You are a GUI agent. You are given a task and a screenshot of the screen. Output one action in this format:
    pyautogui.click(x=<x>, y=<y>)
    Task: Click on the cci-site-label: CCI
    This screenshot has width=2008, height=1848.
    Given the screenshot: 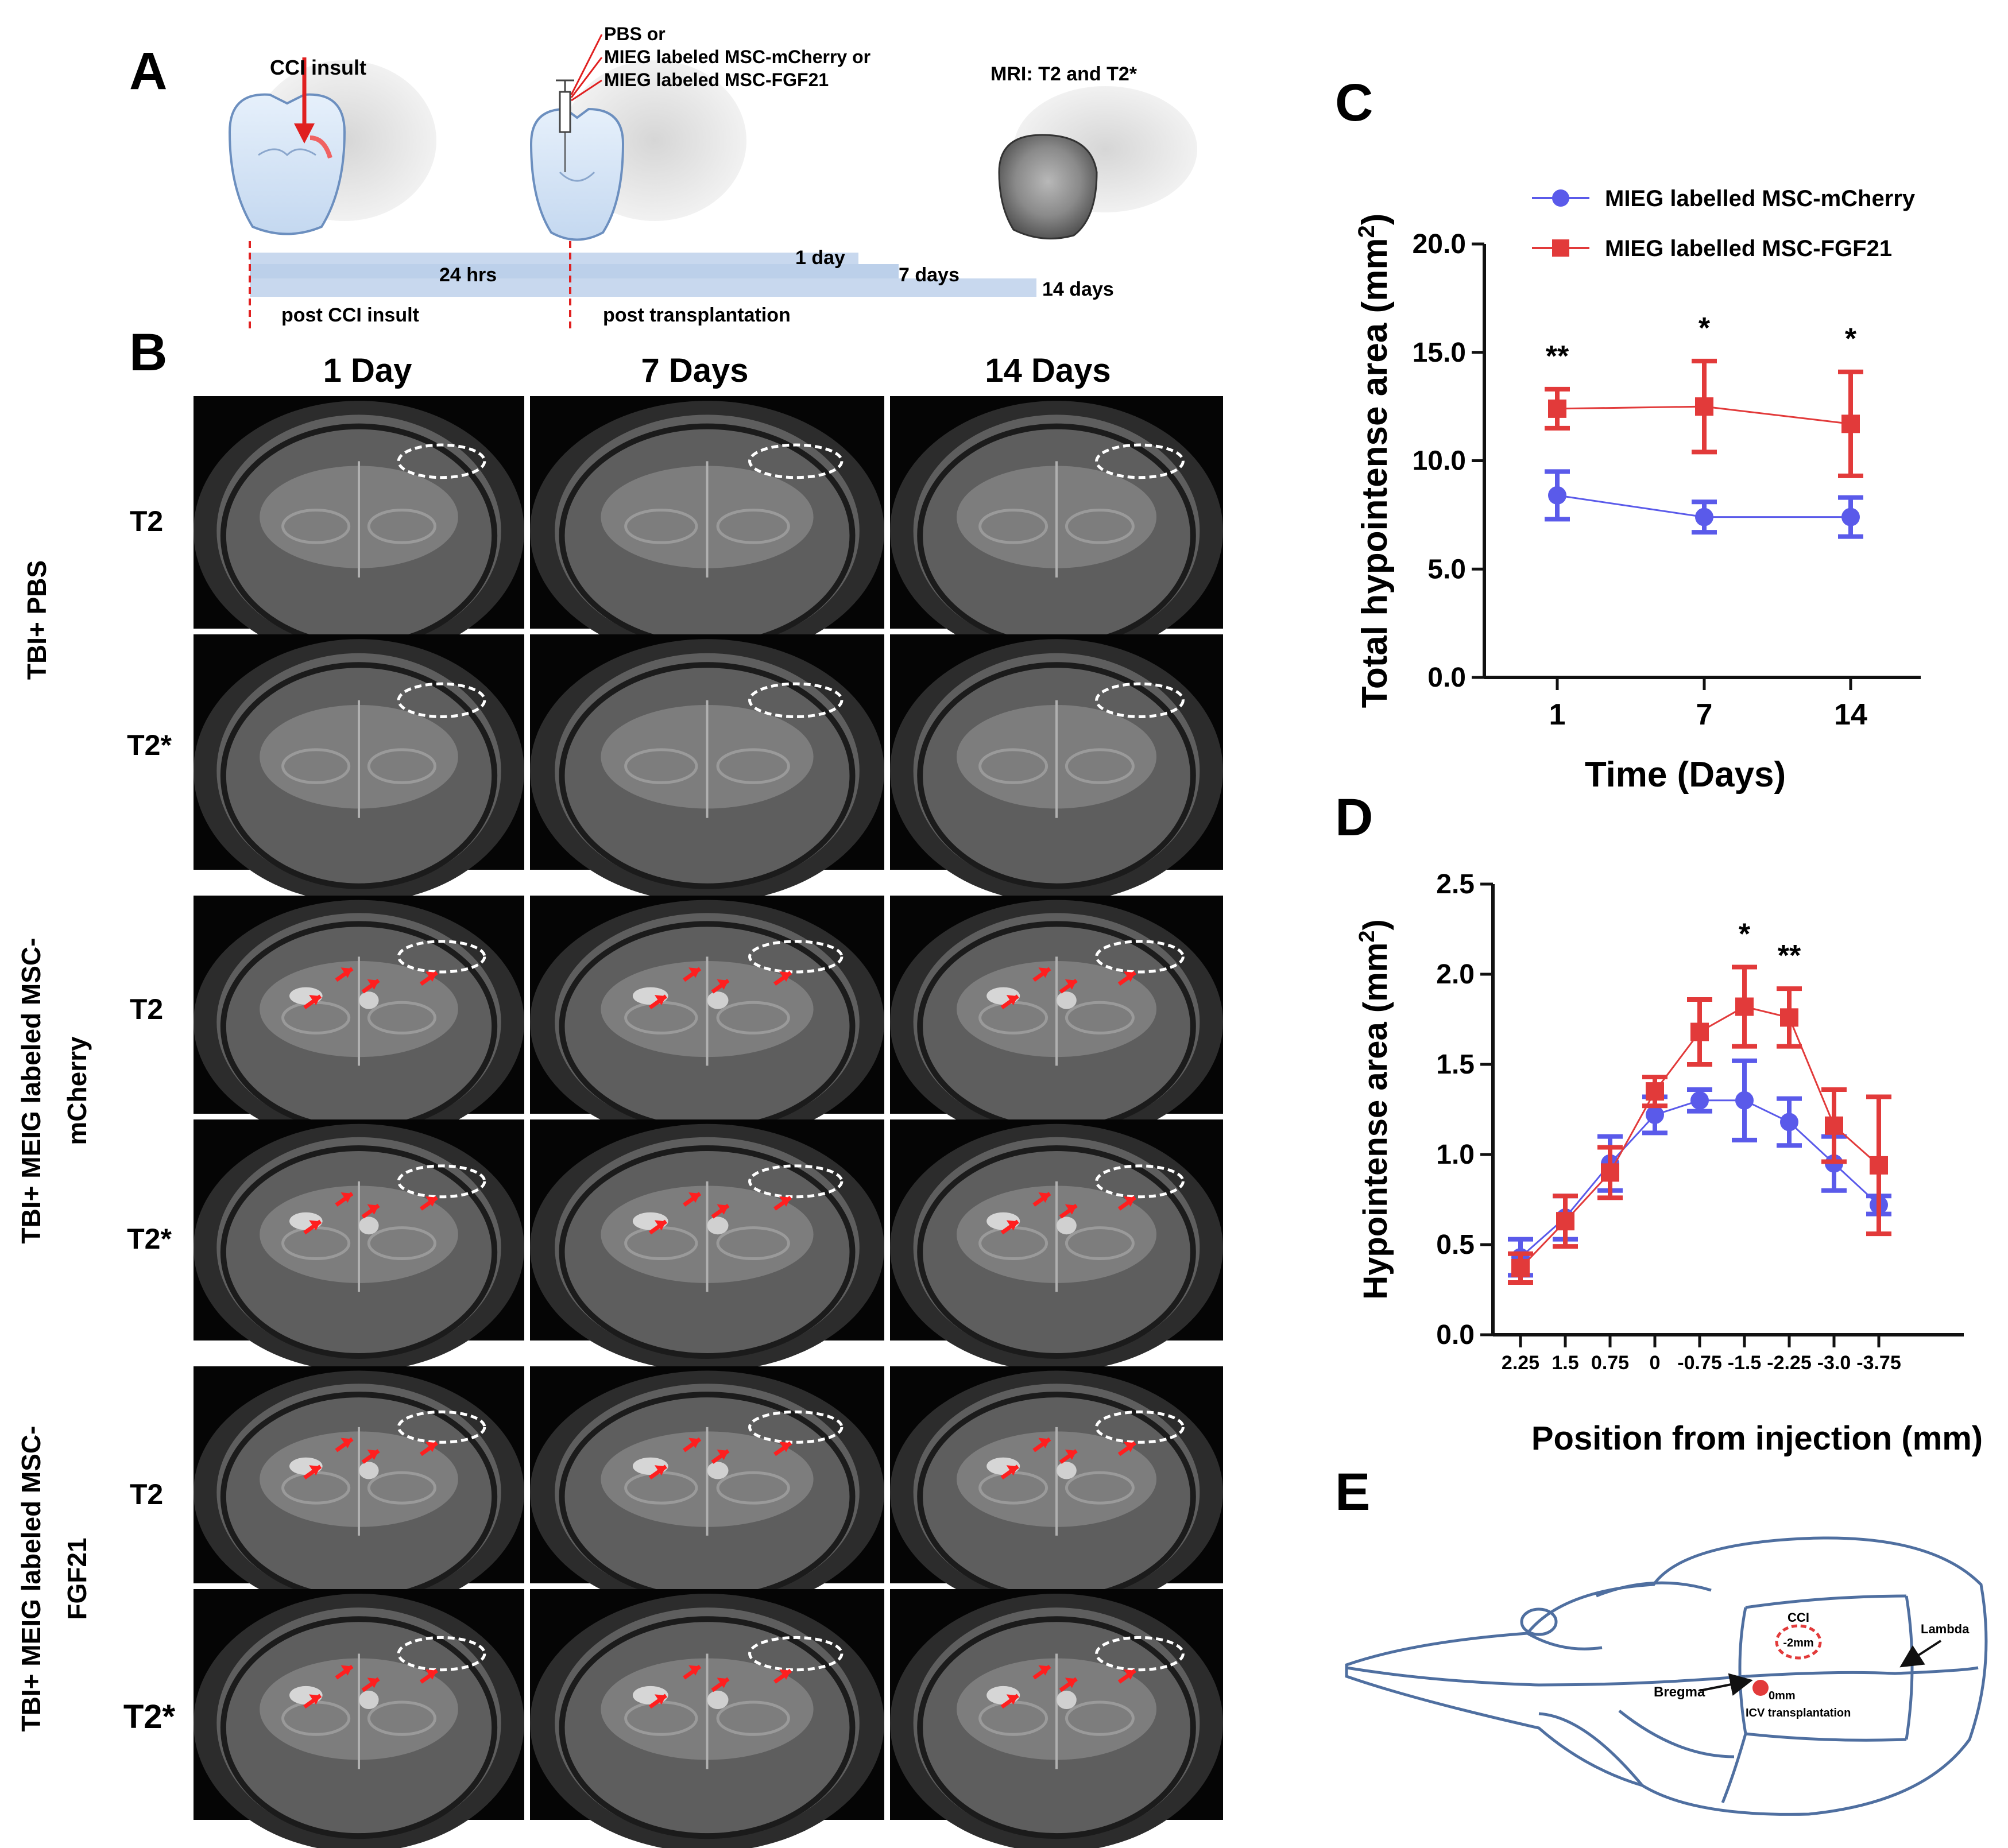 What is the action you would take?
    pyautogui.click(x=1798, y=1617)
    